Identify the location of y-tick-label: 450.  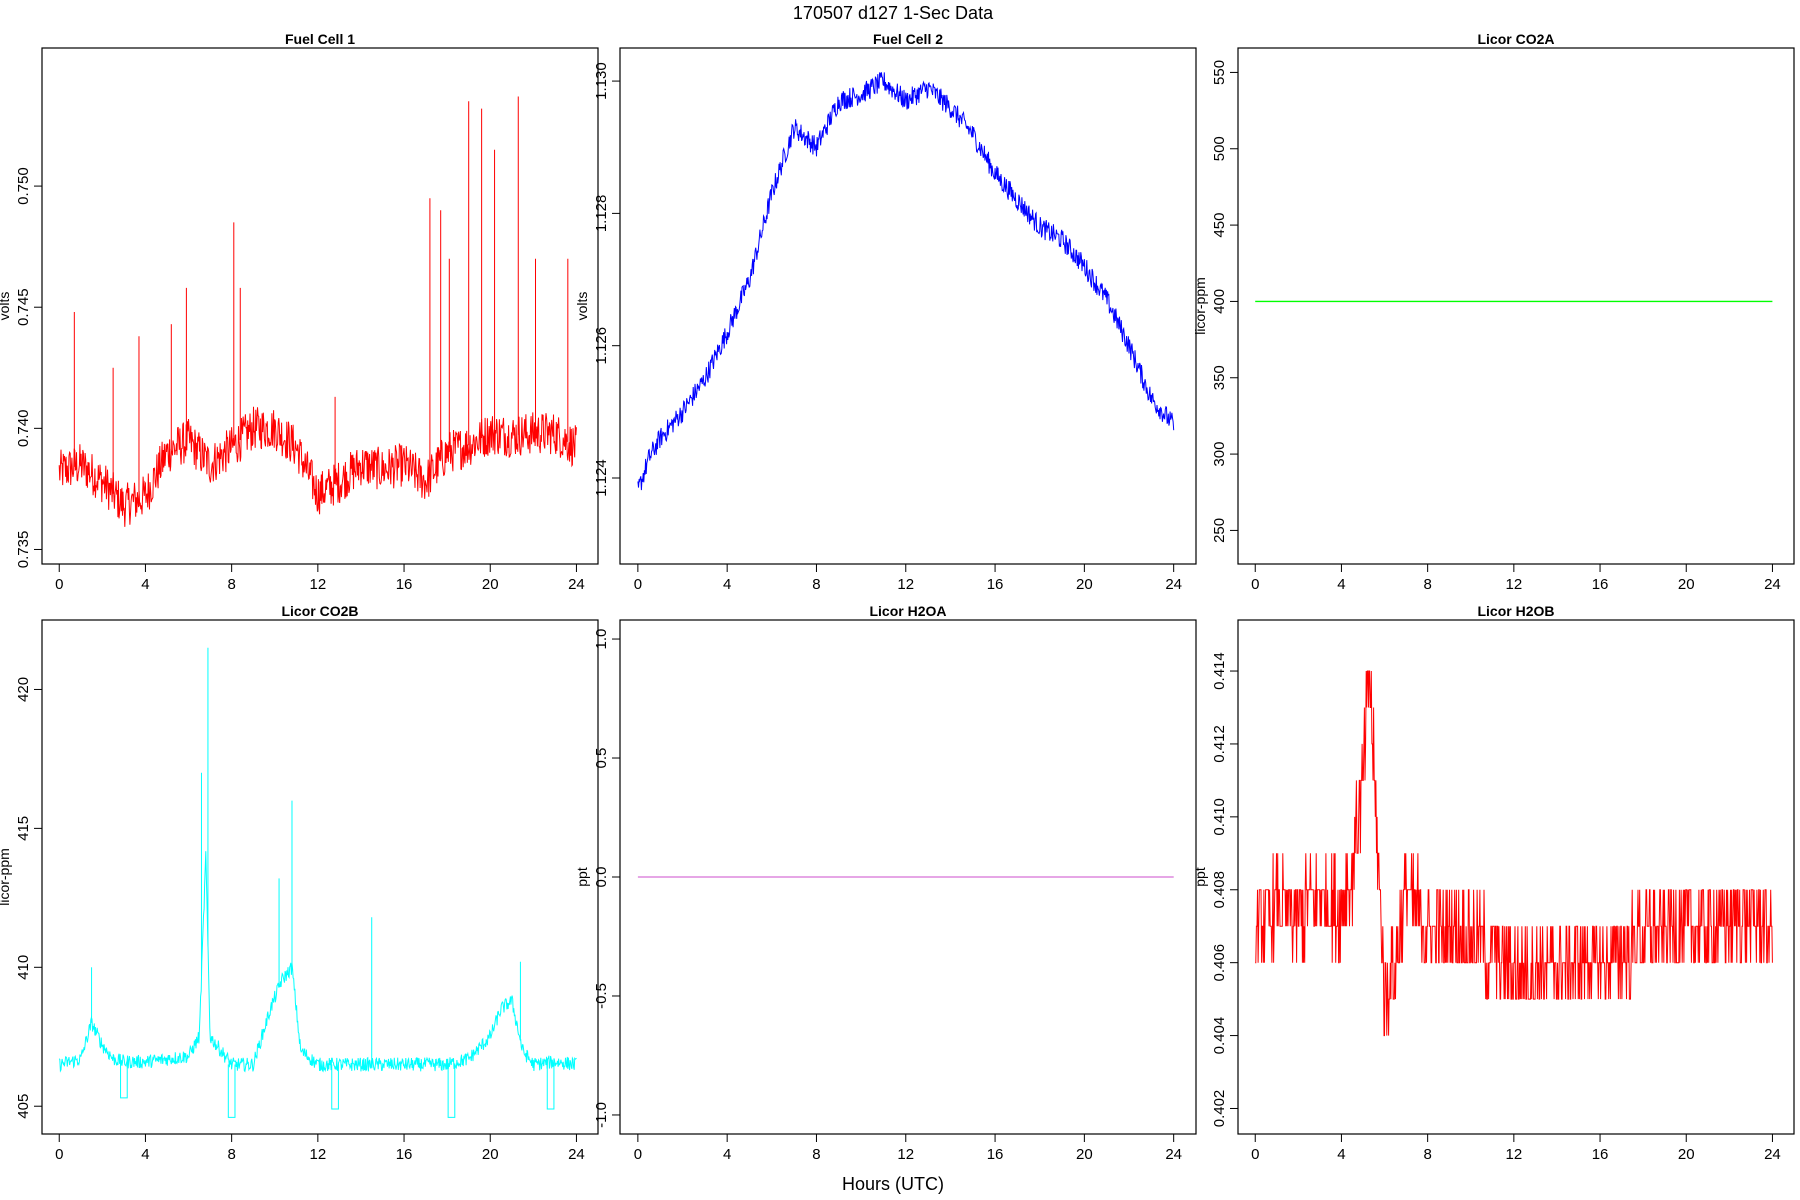
(1219, 225).